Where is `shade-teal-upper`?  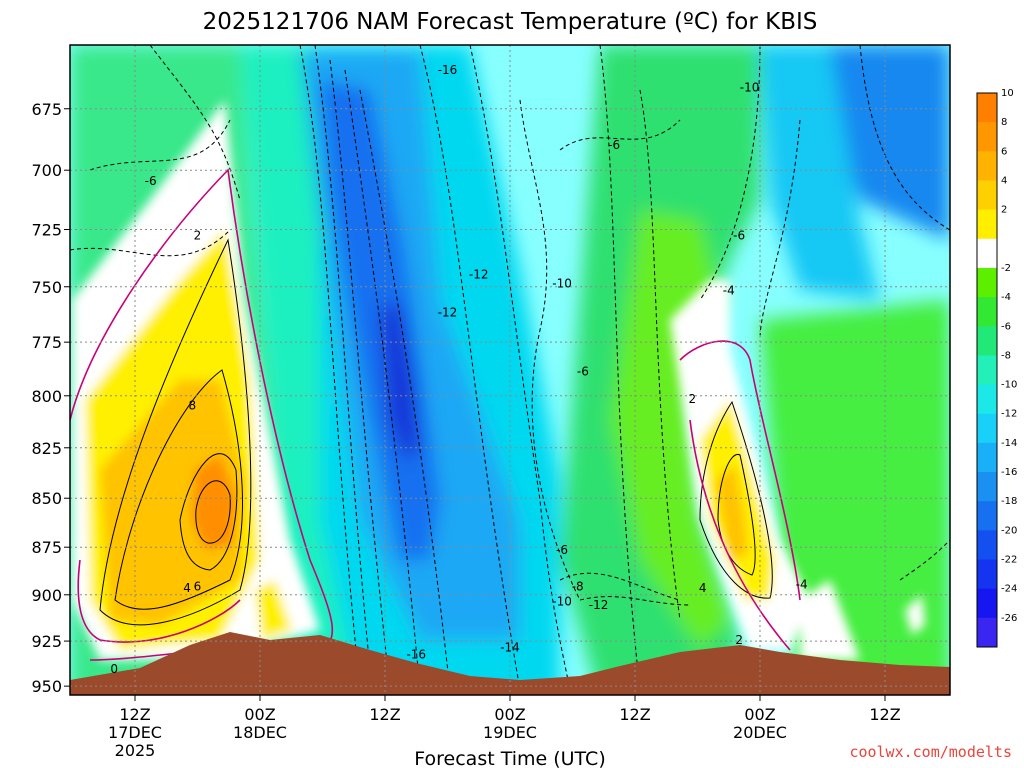 shade-teal-upper is located at coordinates (299, 370).